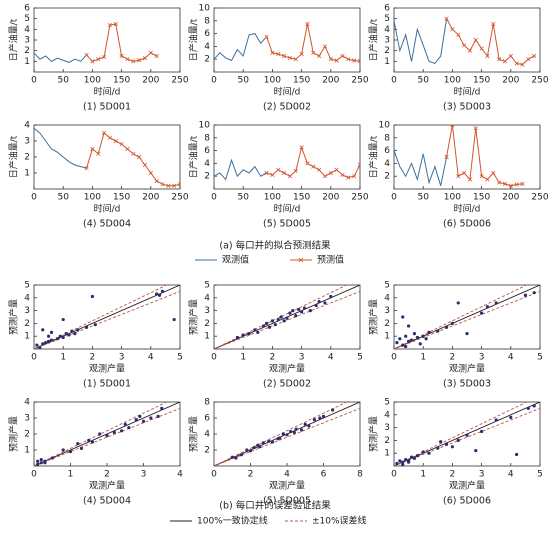  Describe the element at coordinates (455, 452) in the screenshot. I see `chart-11: 0 1 2 3 4 5 1 2 3 4 5 观测产量 预测产量 (6) 5D006` at that location.